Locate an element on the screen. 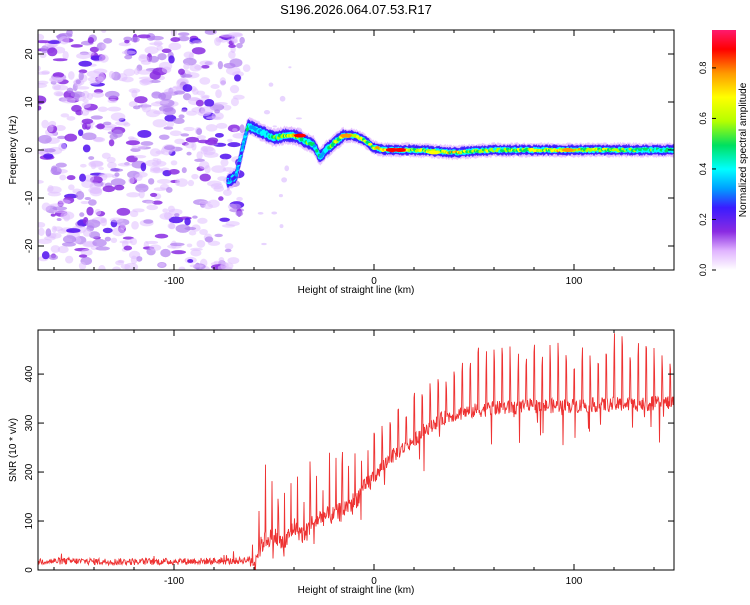  spectrogram-xtick-label: 100 is located at coordinates (574, 281).